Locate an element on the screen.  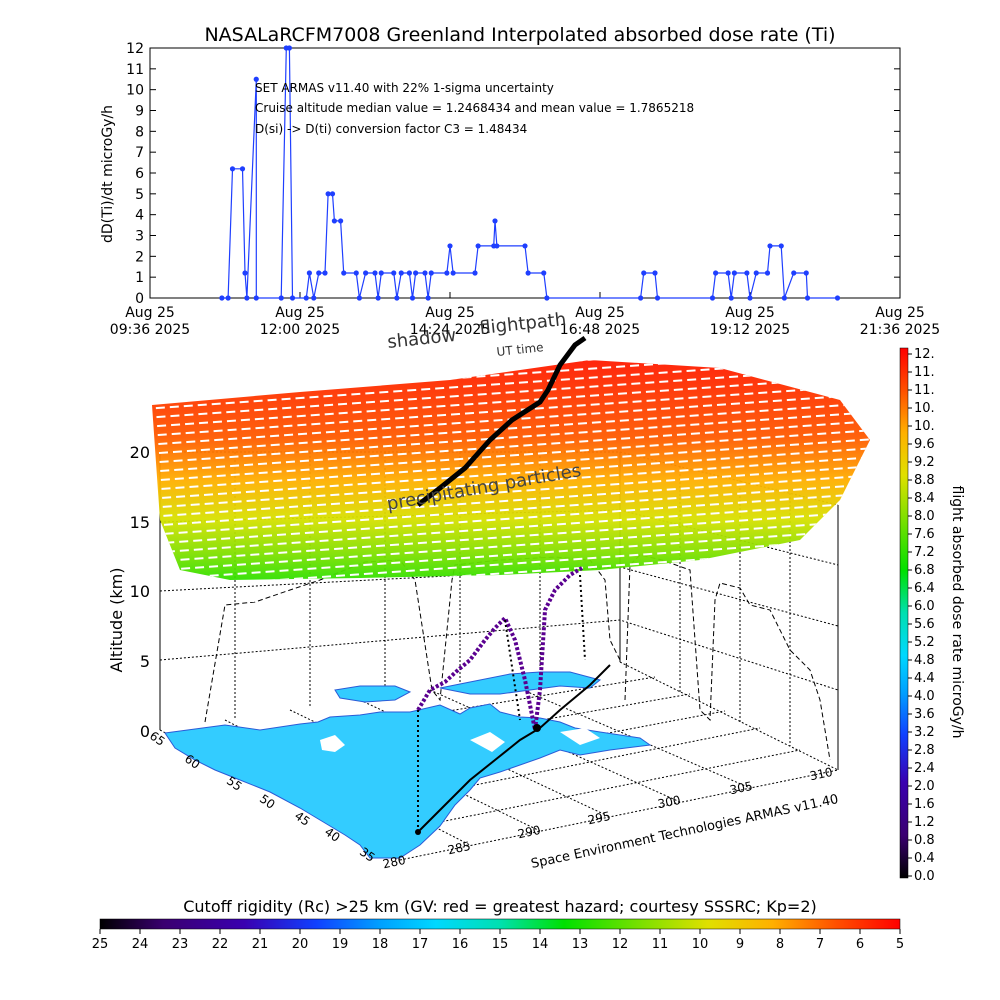
right-colorbar-label: flight absorbed dose rate microGy/h is located at coordinates (957, 612).